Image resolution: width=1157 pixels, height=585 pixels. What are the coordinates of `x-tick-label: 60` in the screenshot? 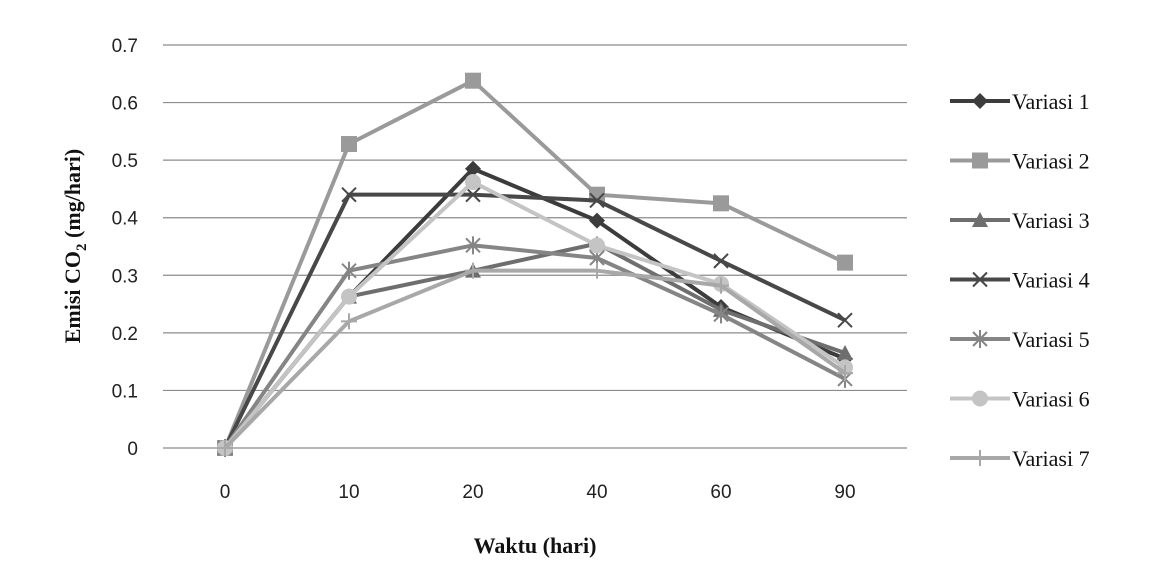 It's located at (720, 492).